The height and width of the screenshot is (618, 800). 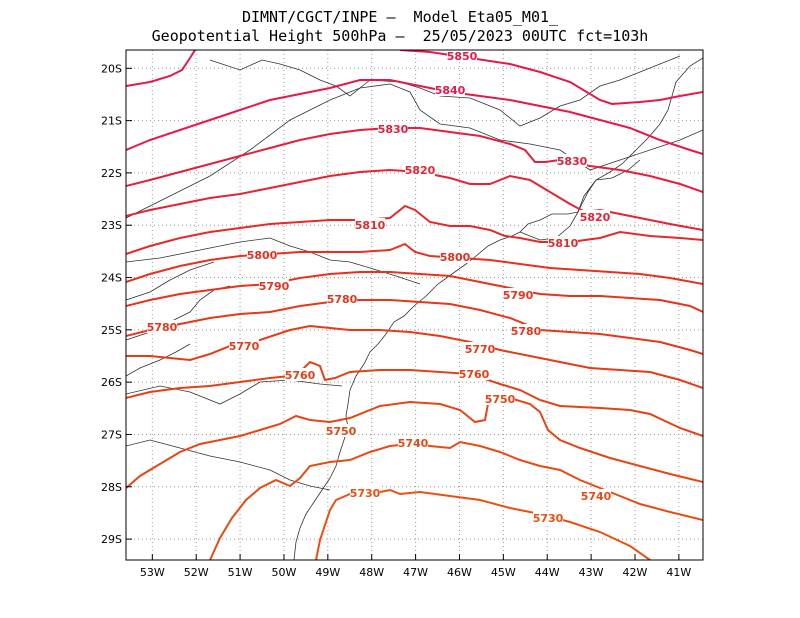 What do you see at coordinates (459, 572) in the screenshot?
I see `lon-label-46W: 46W` at bounding box center [459, 572].